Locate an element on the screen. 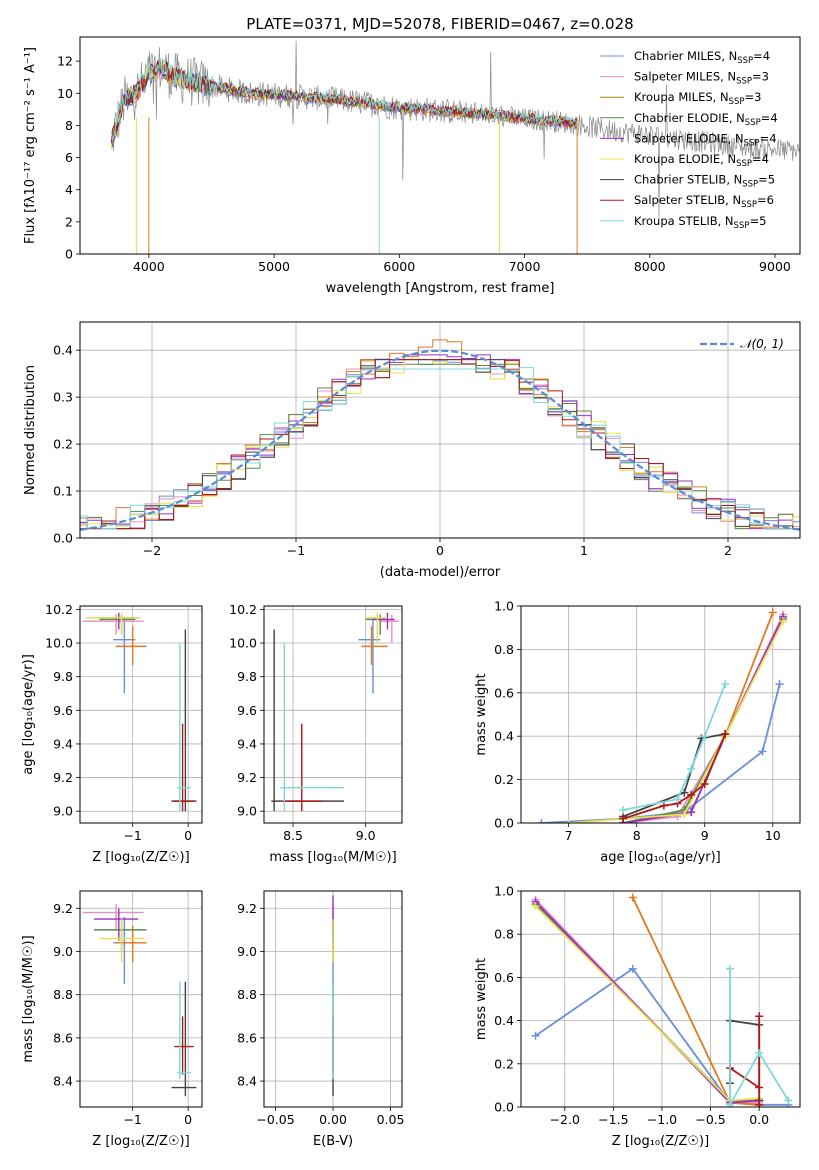 Image resolution: width=819 pixels, height=1170 pixels. age_vs_Z-xtick-label: −1 is located at coordinates (132, 835).